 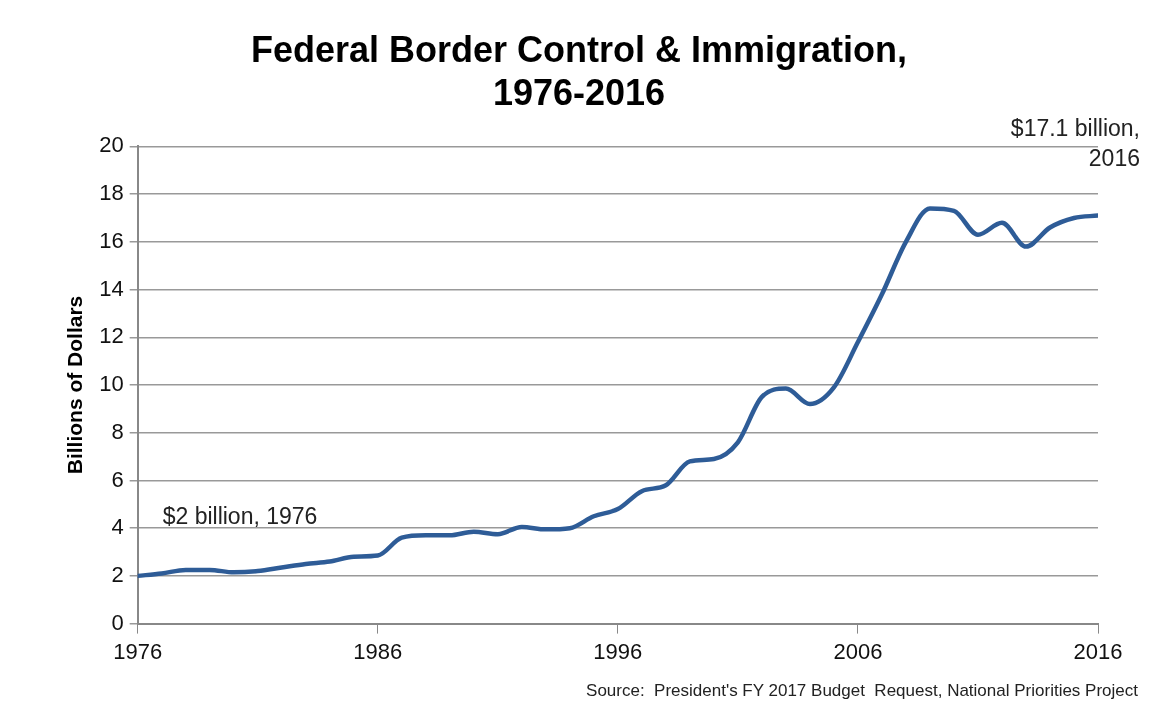 What do you see at coordinates (378, 651) in the screenshot?
I see `x-tick-label: 1986` at bounding box center [378, 651].